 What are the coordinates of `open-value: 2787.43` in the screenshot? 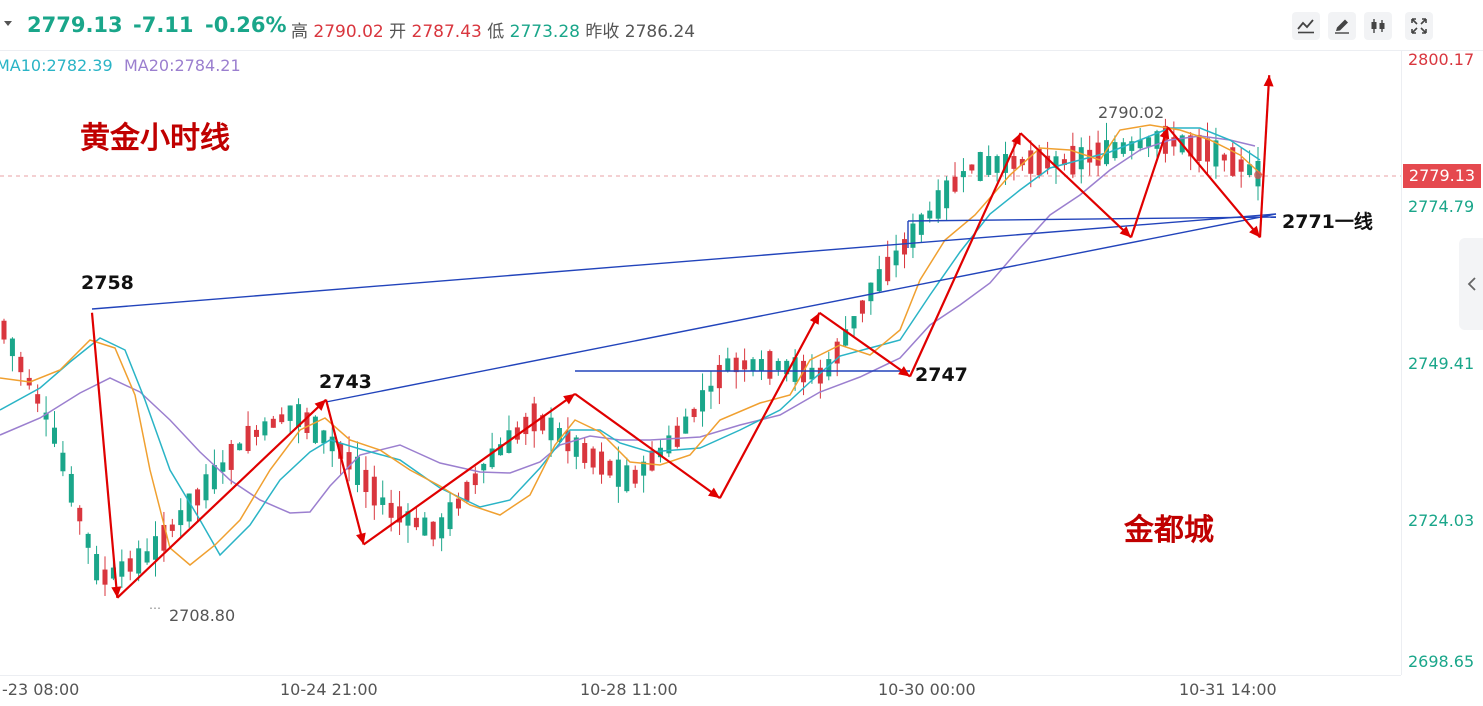 It's located at (446, 32).